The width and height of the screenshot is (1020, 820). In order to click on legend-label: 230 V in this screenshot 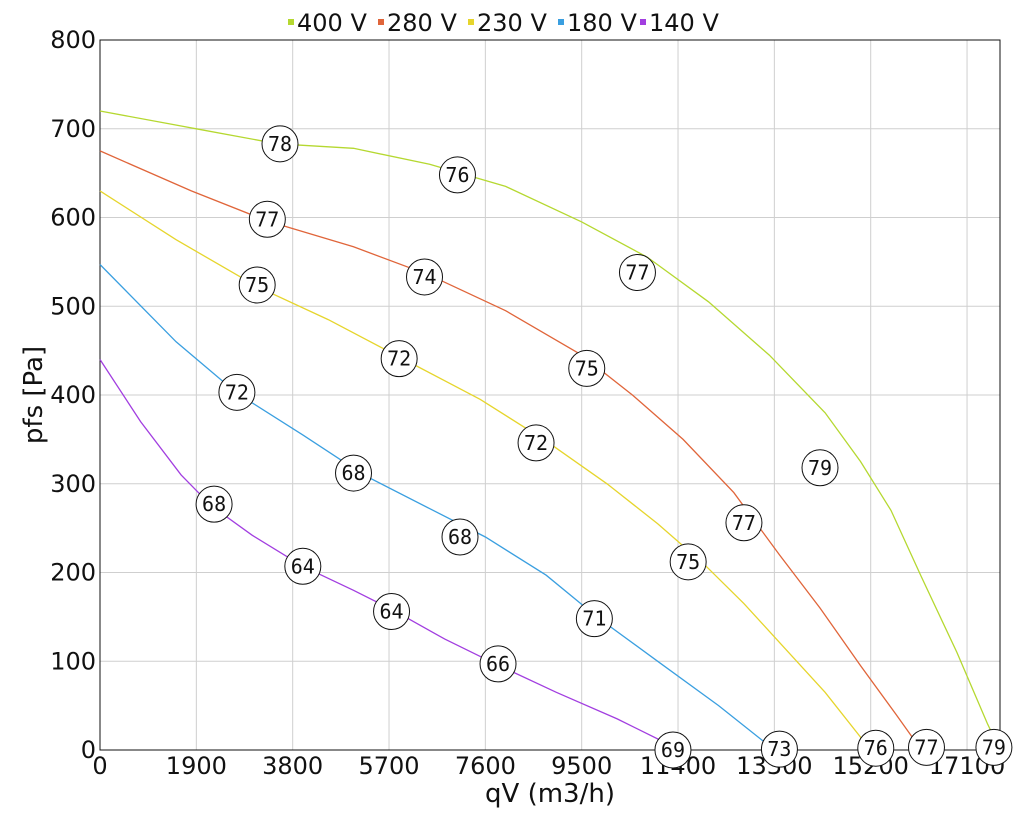, I will do `click(512, 23)`.